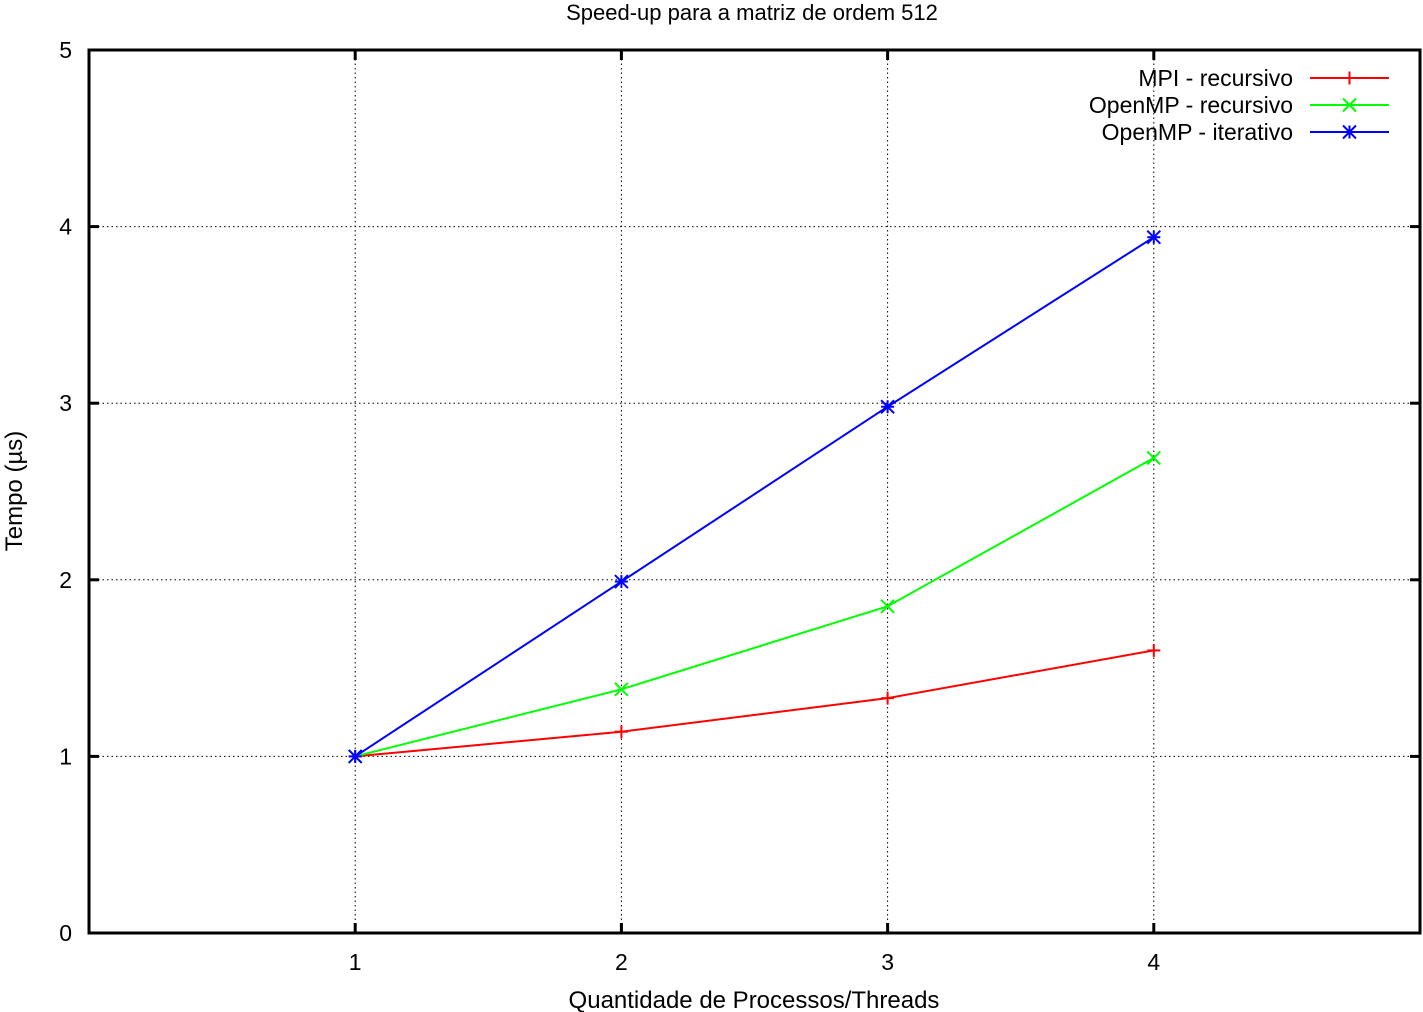 The image size is (1423, 1012). I want to click on y-tick-label: 1, so click(65, 756).